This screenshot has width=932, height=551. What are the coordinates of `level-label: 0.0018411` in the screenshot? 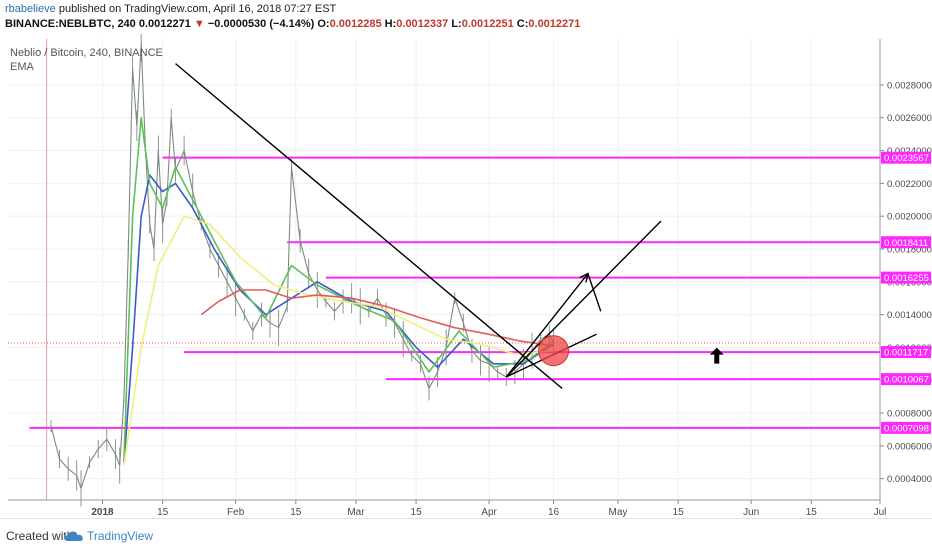 It's located at (906, 243).